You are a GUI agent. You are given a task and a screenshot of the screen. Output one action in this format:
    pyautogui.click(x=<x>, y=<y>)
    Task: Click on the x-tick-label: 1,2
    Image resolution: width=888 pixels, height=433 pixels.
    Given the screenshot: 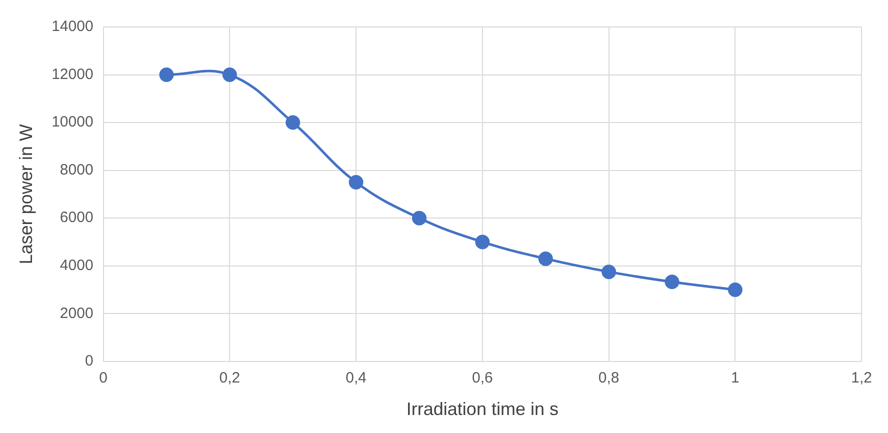 What is the action you would take?
    pyautogui.click(x=861, y=378)
    